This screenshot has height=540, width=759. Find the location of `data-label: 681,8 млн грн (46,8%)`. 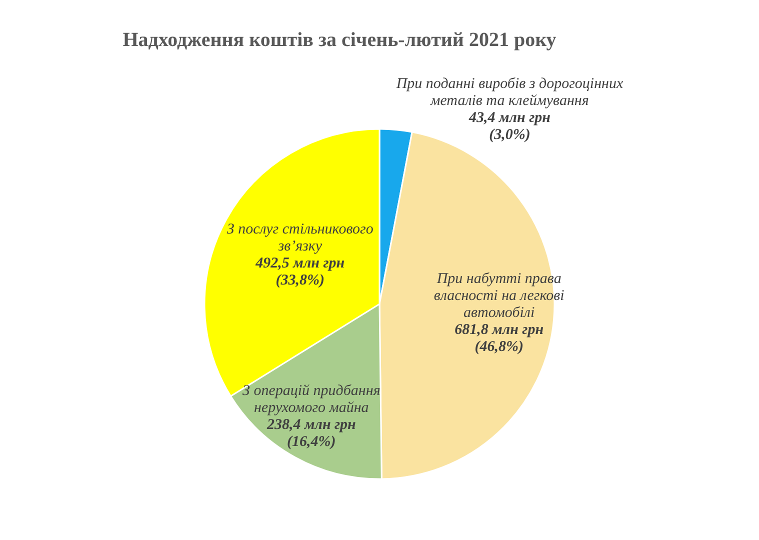

data-label: 681,8 млн грн (46,8%) is located at coordinates (499, 339).